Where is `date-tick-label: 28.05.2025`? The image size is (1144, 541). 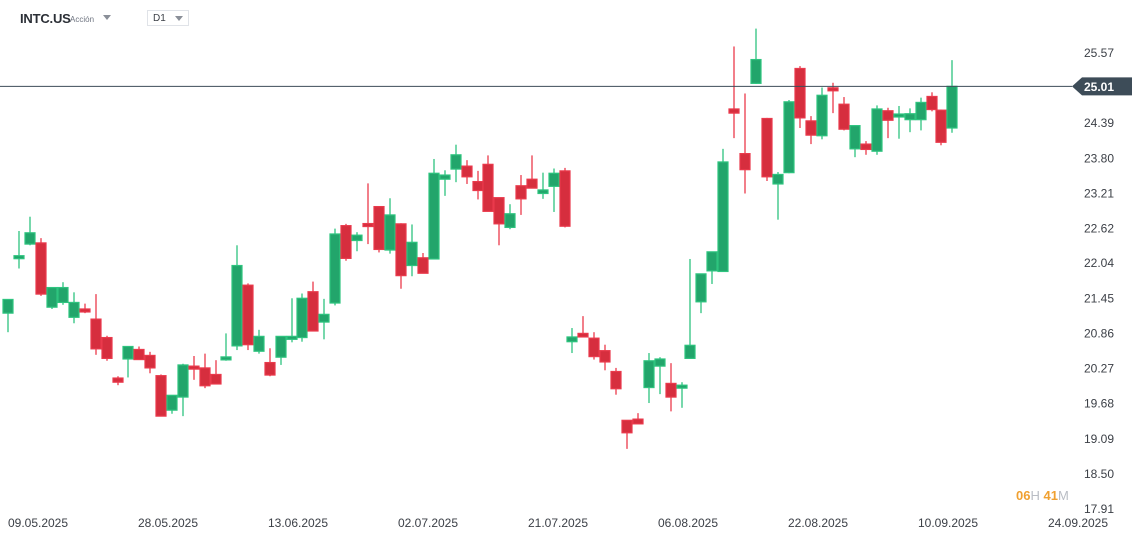
date-tick-label: 28.05.2025 is located at coordinates (168, 523).